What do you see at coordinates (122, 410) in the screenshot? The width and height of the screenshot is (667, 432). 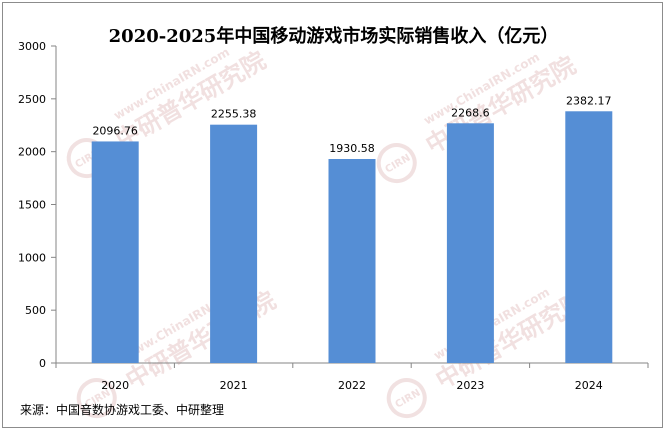 I see `source-note: 来源：中国音数协游戏工委、中研整理` at bounding box center [122, 410].